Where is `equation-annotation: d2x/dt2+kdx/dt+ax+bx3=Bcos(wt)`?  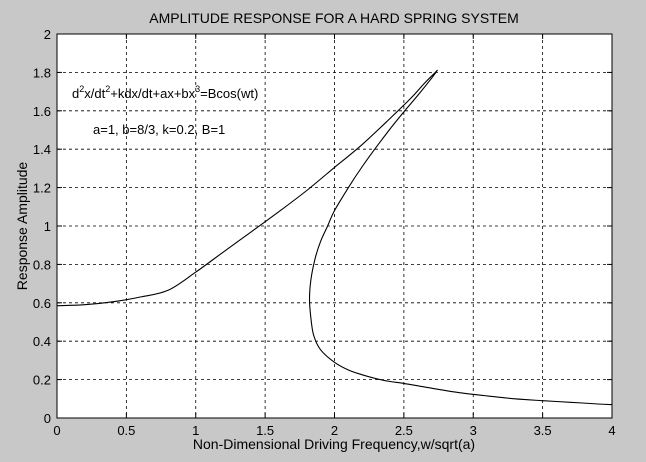 equation-annotation: d2x/dt2+kdx/dt+ax+bx3=Bcos(wt) is located at coordinates (165, 92).